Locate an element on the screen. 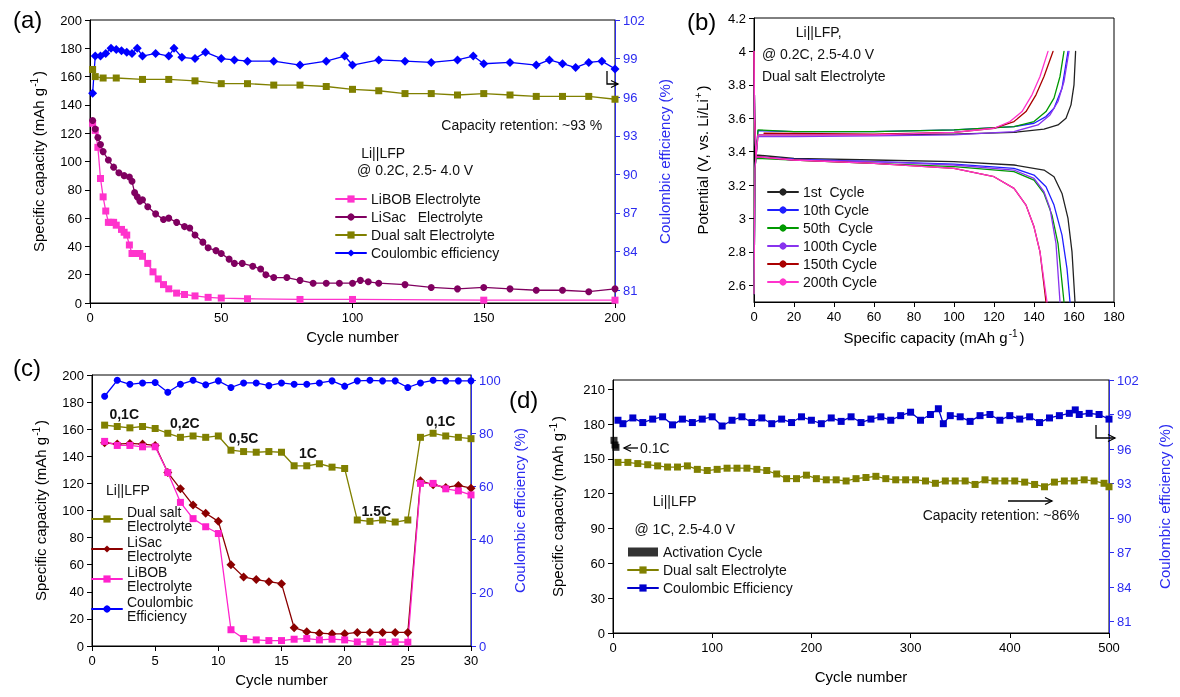 This screenshot has height=697, width=1180. y-tick-label: 200 is located at coordinates (71, 20).